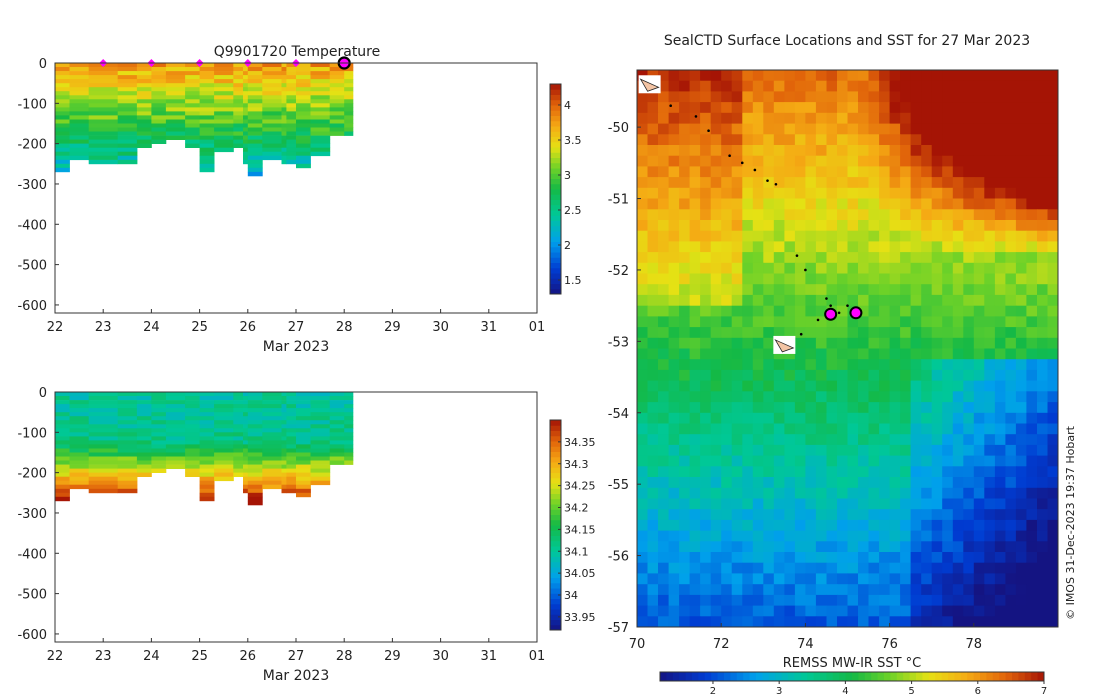 The width and height of the screenshot is (1100, 700). Describe the element at coordinates (978, 691) in the screenshot. I see `colorbar-tick-label: 6` at that location.